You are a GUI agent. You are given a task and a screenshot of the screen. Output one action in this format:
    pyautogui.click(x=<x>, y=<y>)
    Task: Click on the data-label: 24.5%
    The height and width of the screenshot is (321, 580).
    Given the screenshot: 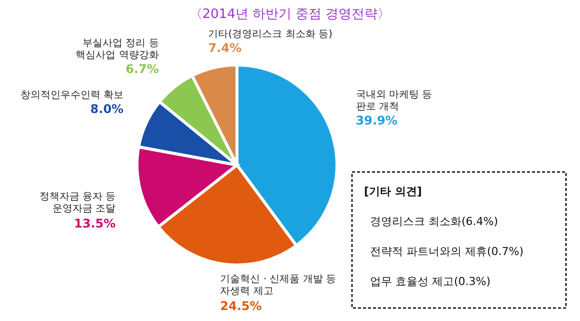 What is the action you would take?
    pyautogui.click(x=241, y=306)
    